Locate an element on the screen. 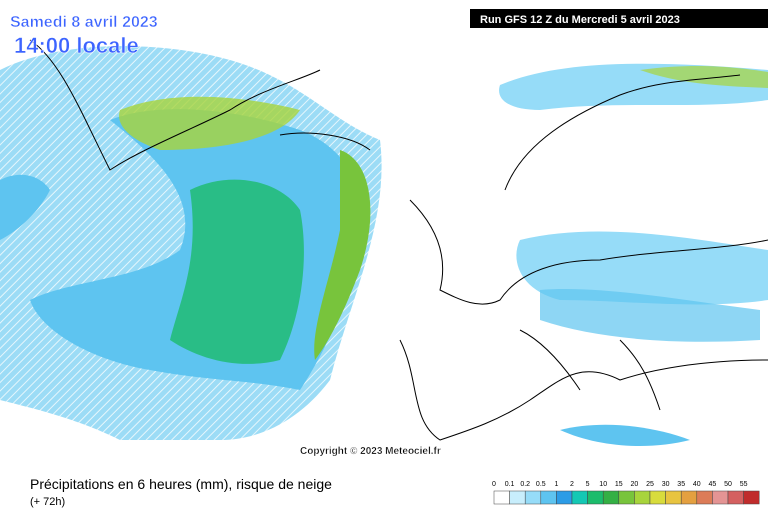  legend-label: 50 is located at coordinates (728, 484).